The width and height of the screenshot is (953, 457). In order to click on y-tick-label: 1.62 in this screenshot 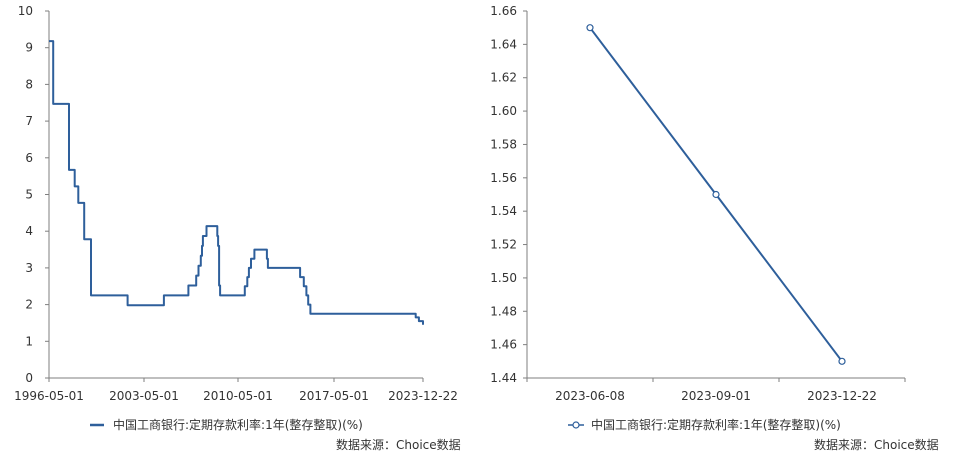, I will do `click(503, 78)`.